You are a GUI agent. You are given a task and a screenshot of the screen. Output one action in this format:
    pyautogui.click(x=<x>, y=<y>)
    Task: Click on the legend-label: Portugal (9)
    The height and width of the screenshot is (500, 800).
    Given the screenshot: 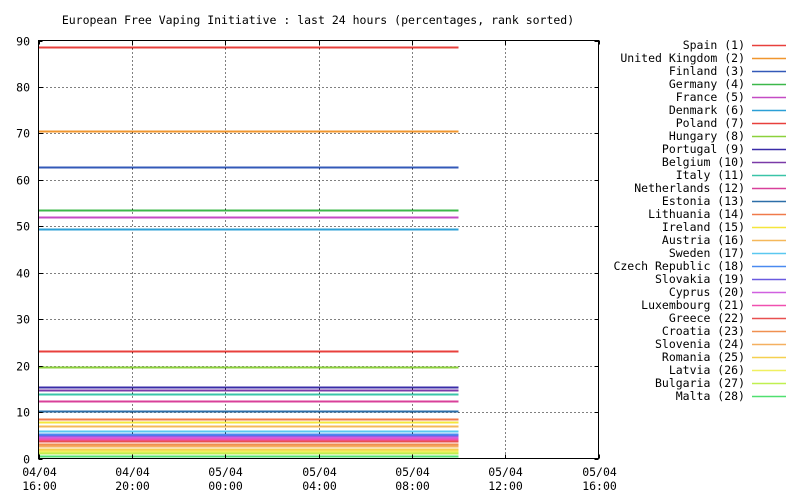 What is the action you would take?
    pyautogui.click(x=703, y=149)
    